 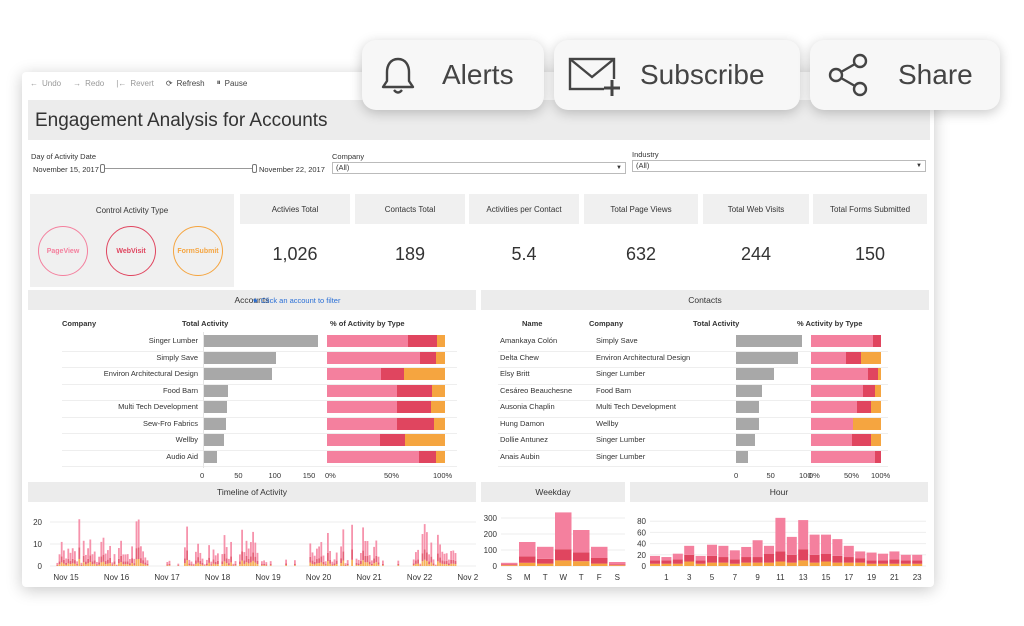 I want to click on pause-button: ⏸ Pause, so click(x=232, y=83).